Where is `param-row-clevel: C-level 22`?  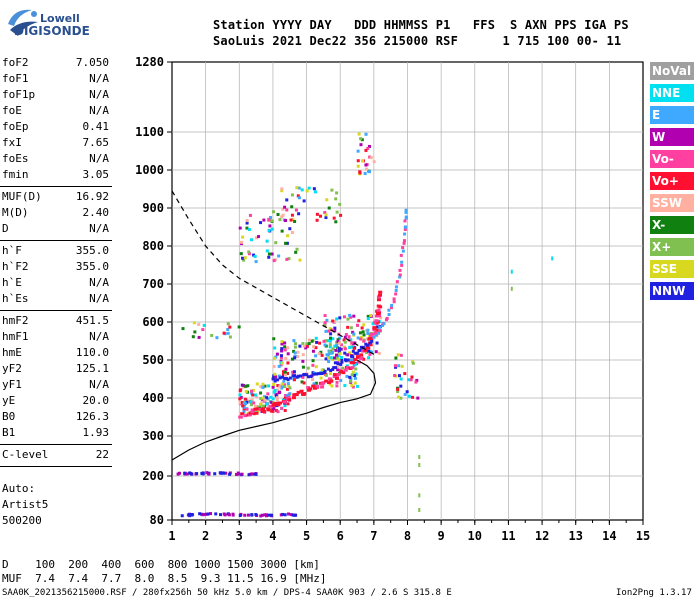
param-row-clevel: C-level 22 is located at coordinates (55, 457).